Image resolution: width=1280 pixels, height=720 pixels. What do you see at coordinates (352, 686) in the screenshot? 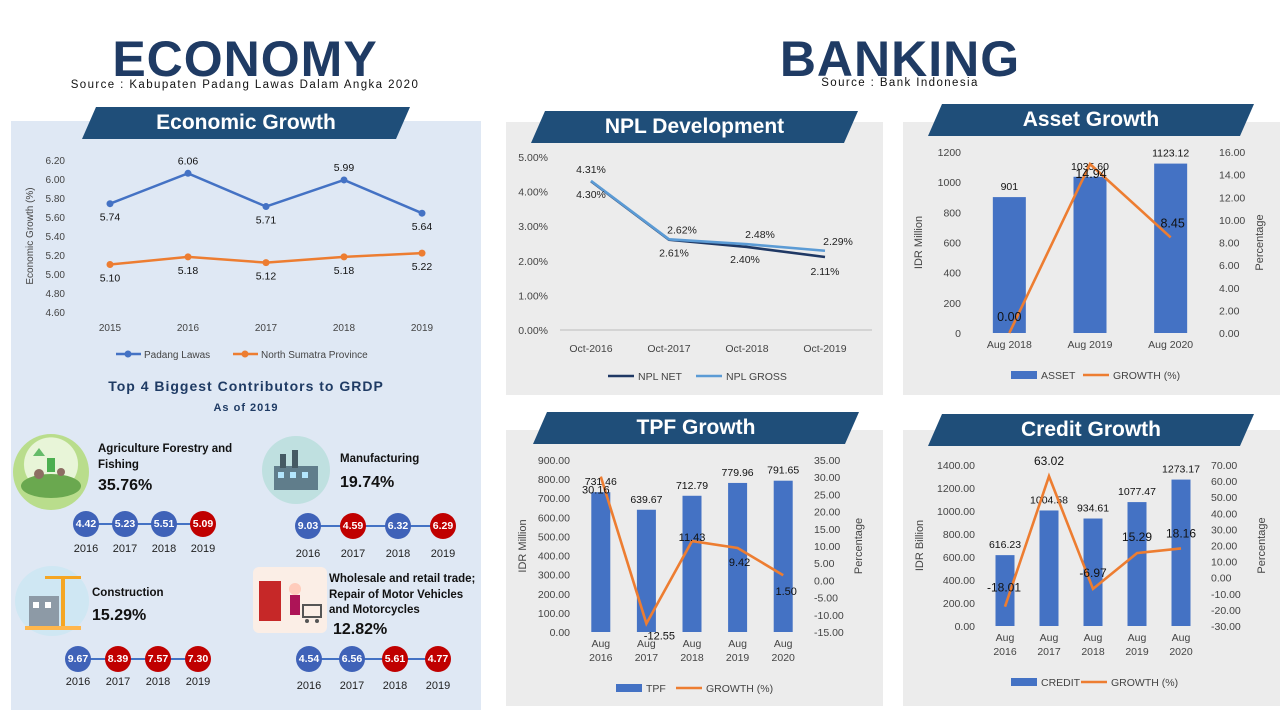
I see `trend-year-label: 2017` at bounding box center [352, 686].